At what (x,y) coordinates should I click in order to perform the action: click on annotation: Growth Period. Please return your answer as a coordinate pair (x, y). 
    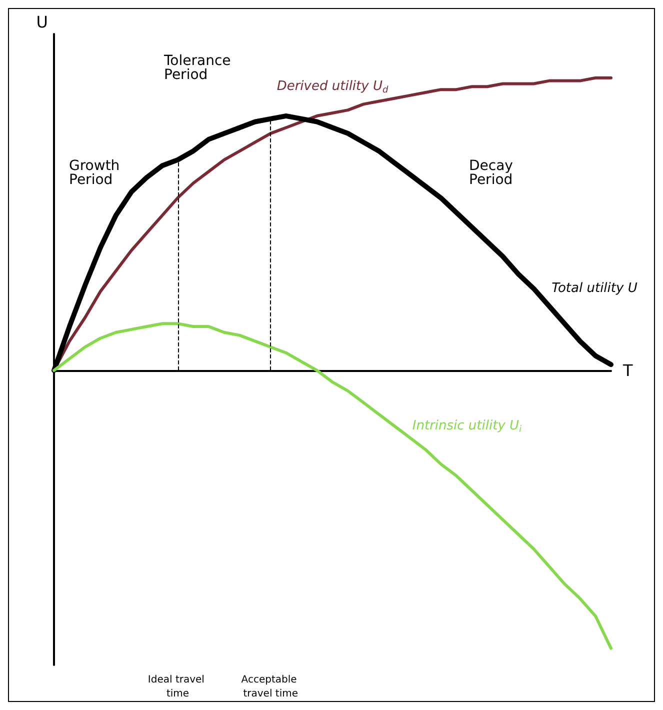
    Looking at the image, I should click on (96, 173).